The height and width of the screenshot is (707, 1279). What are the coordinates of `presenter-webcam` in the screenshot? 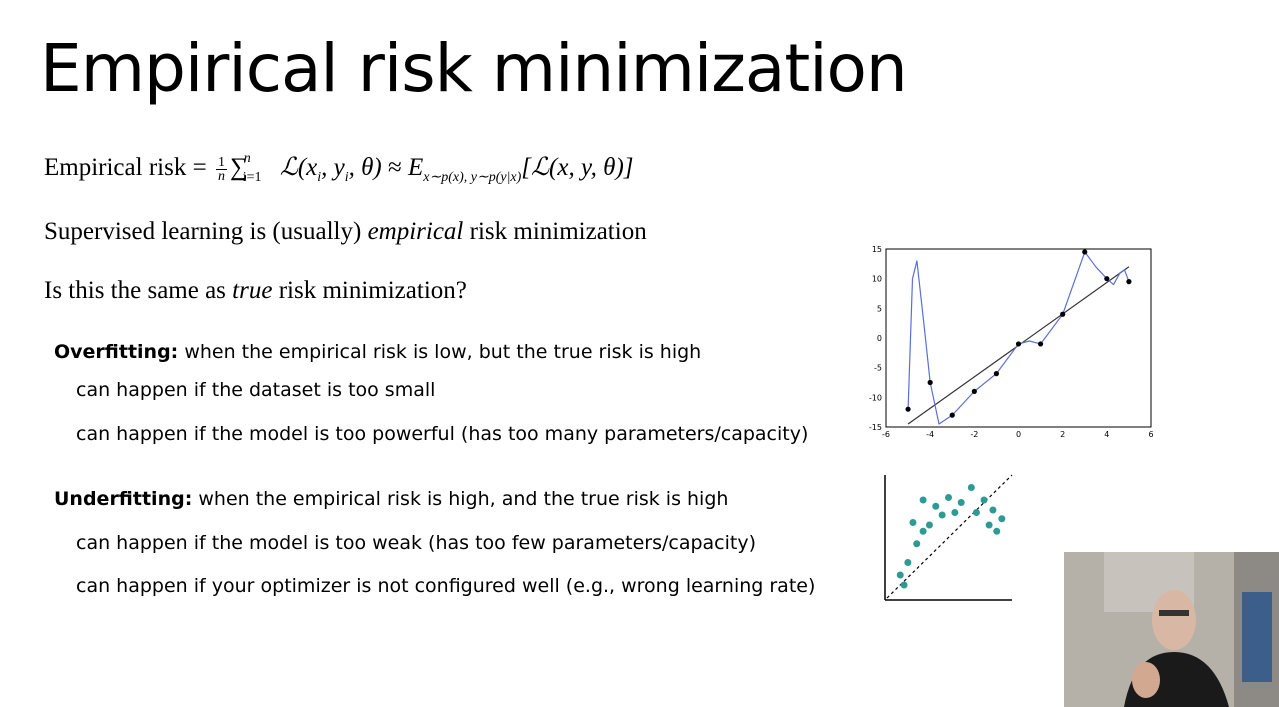 It's located at (1171, 629).